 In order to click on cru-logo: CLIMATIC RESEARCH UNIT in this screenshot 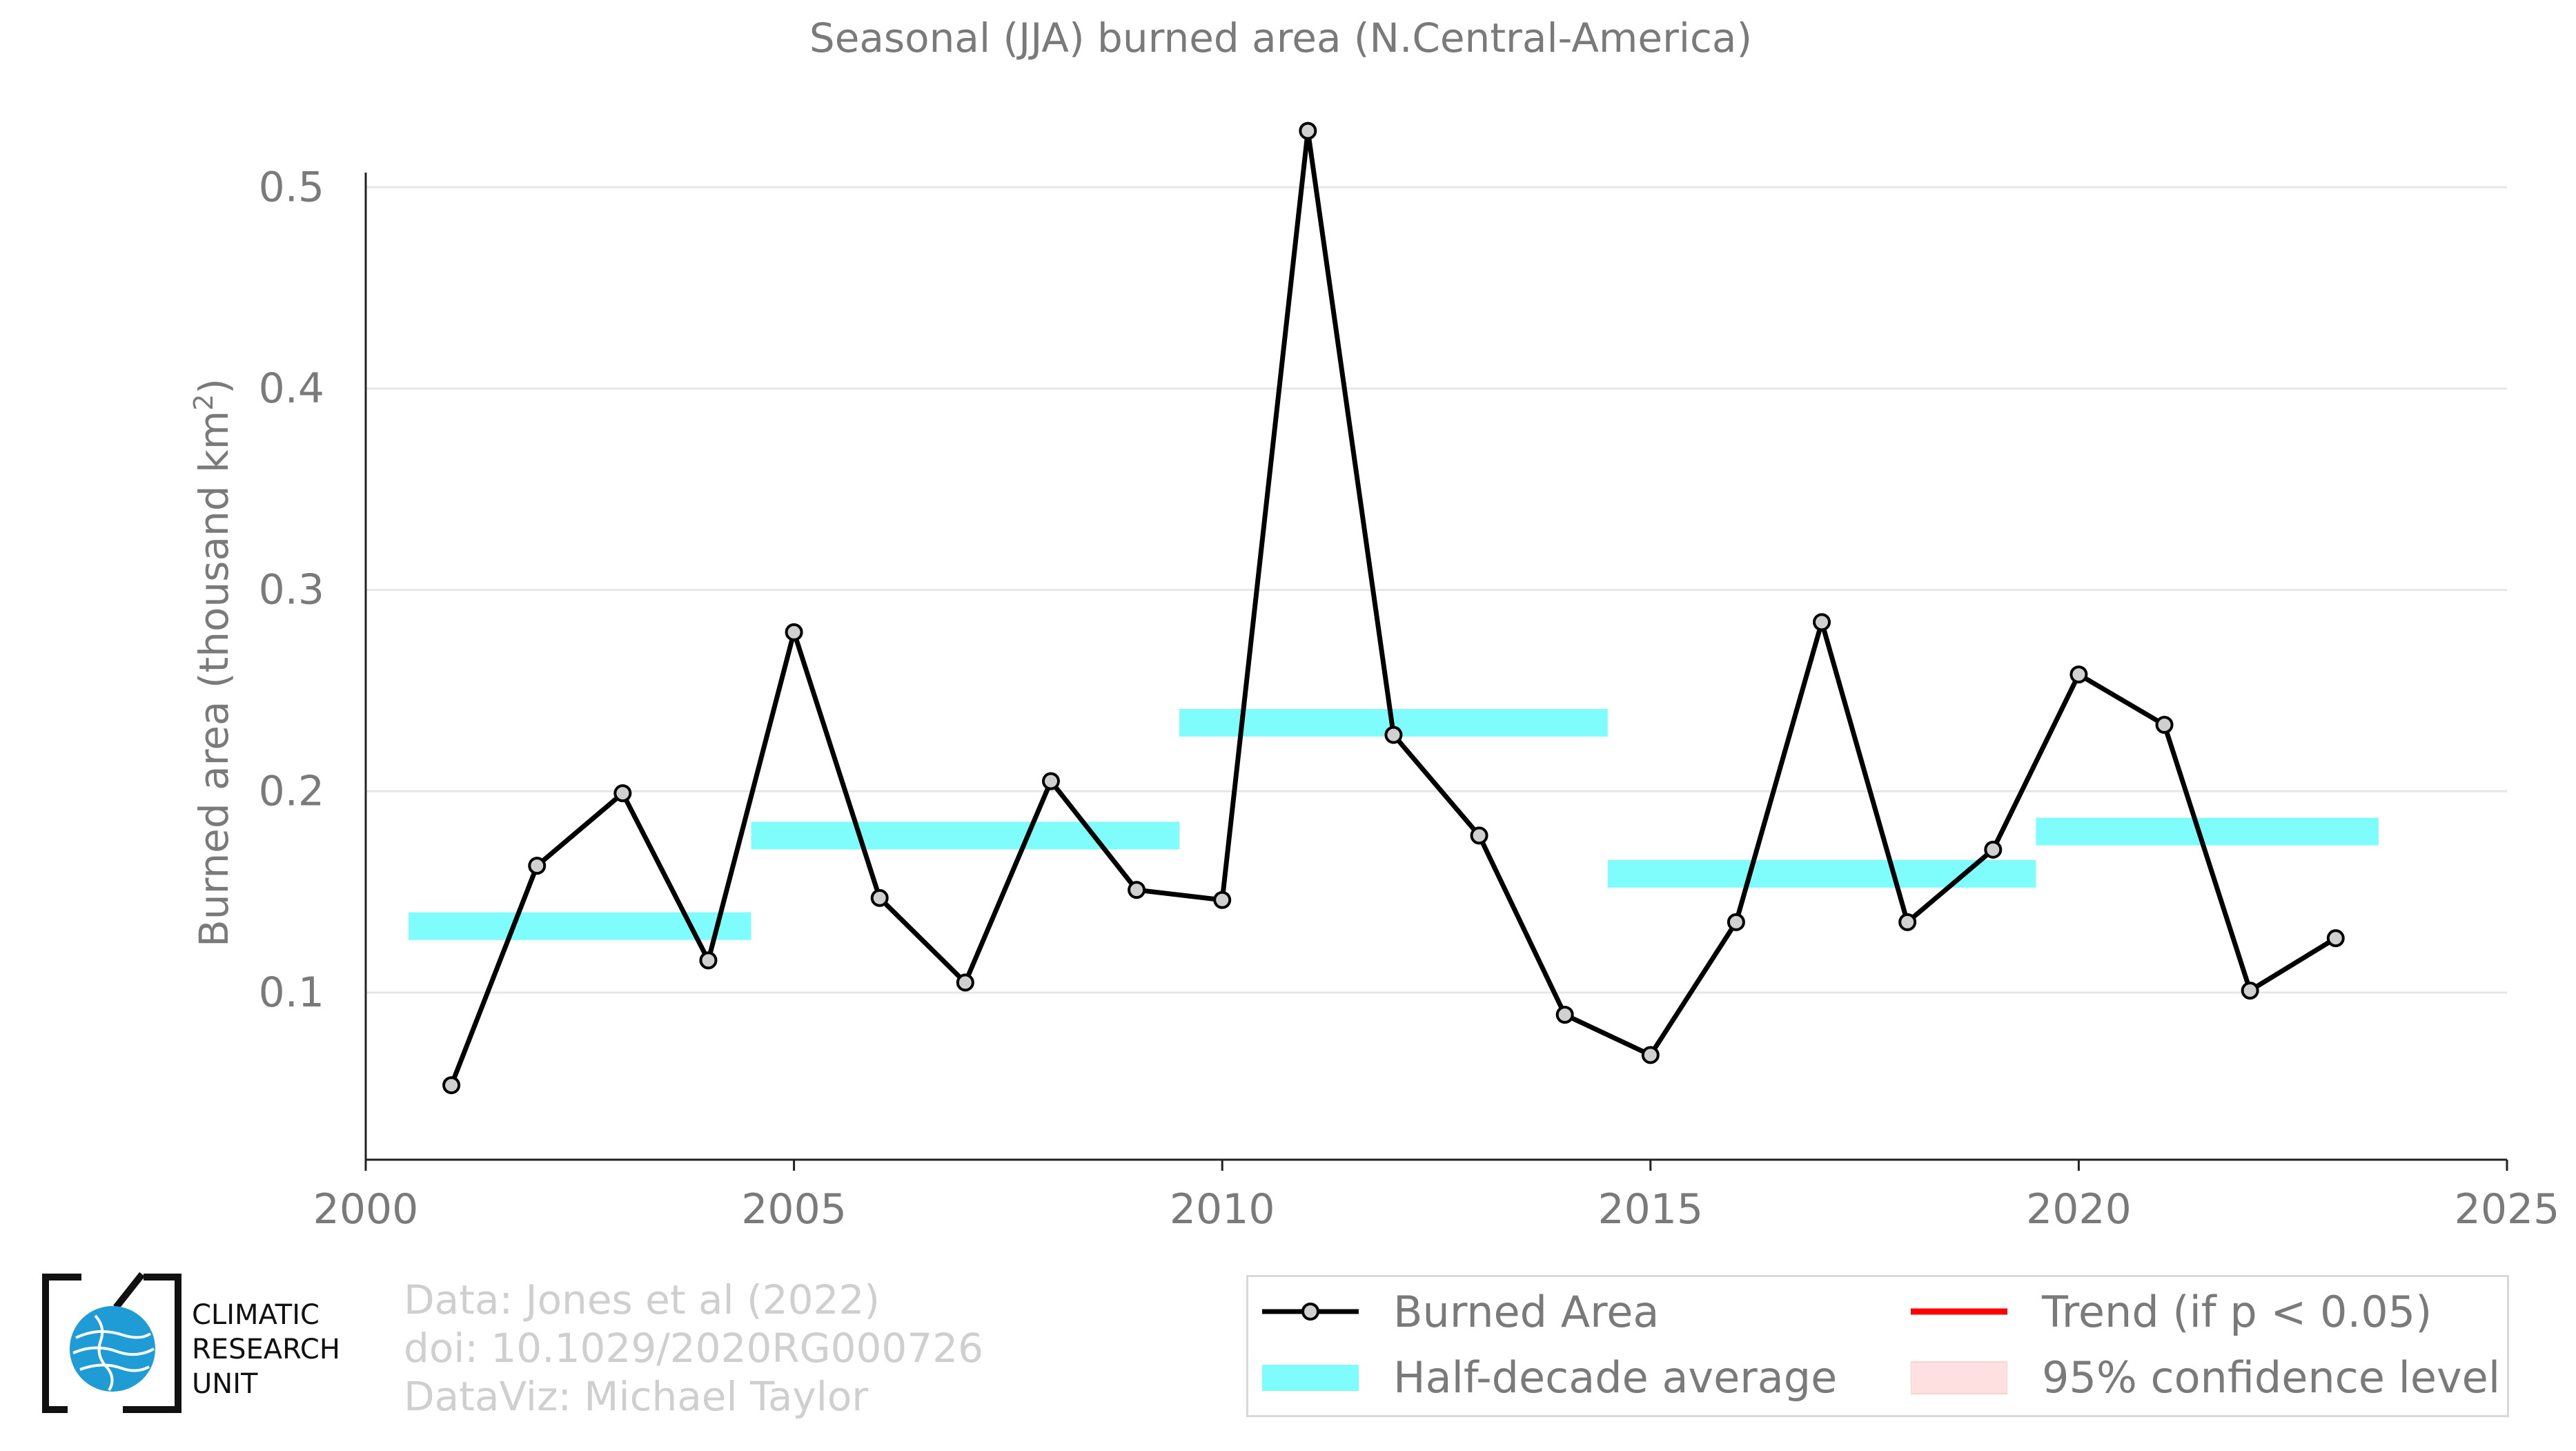, I will do `click(198, 1347)`.